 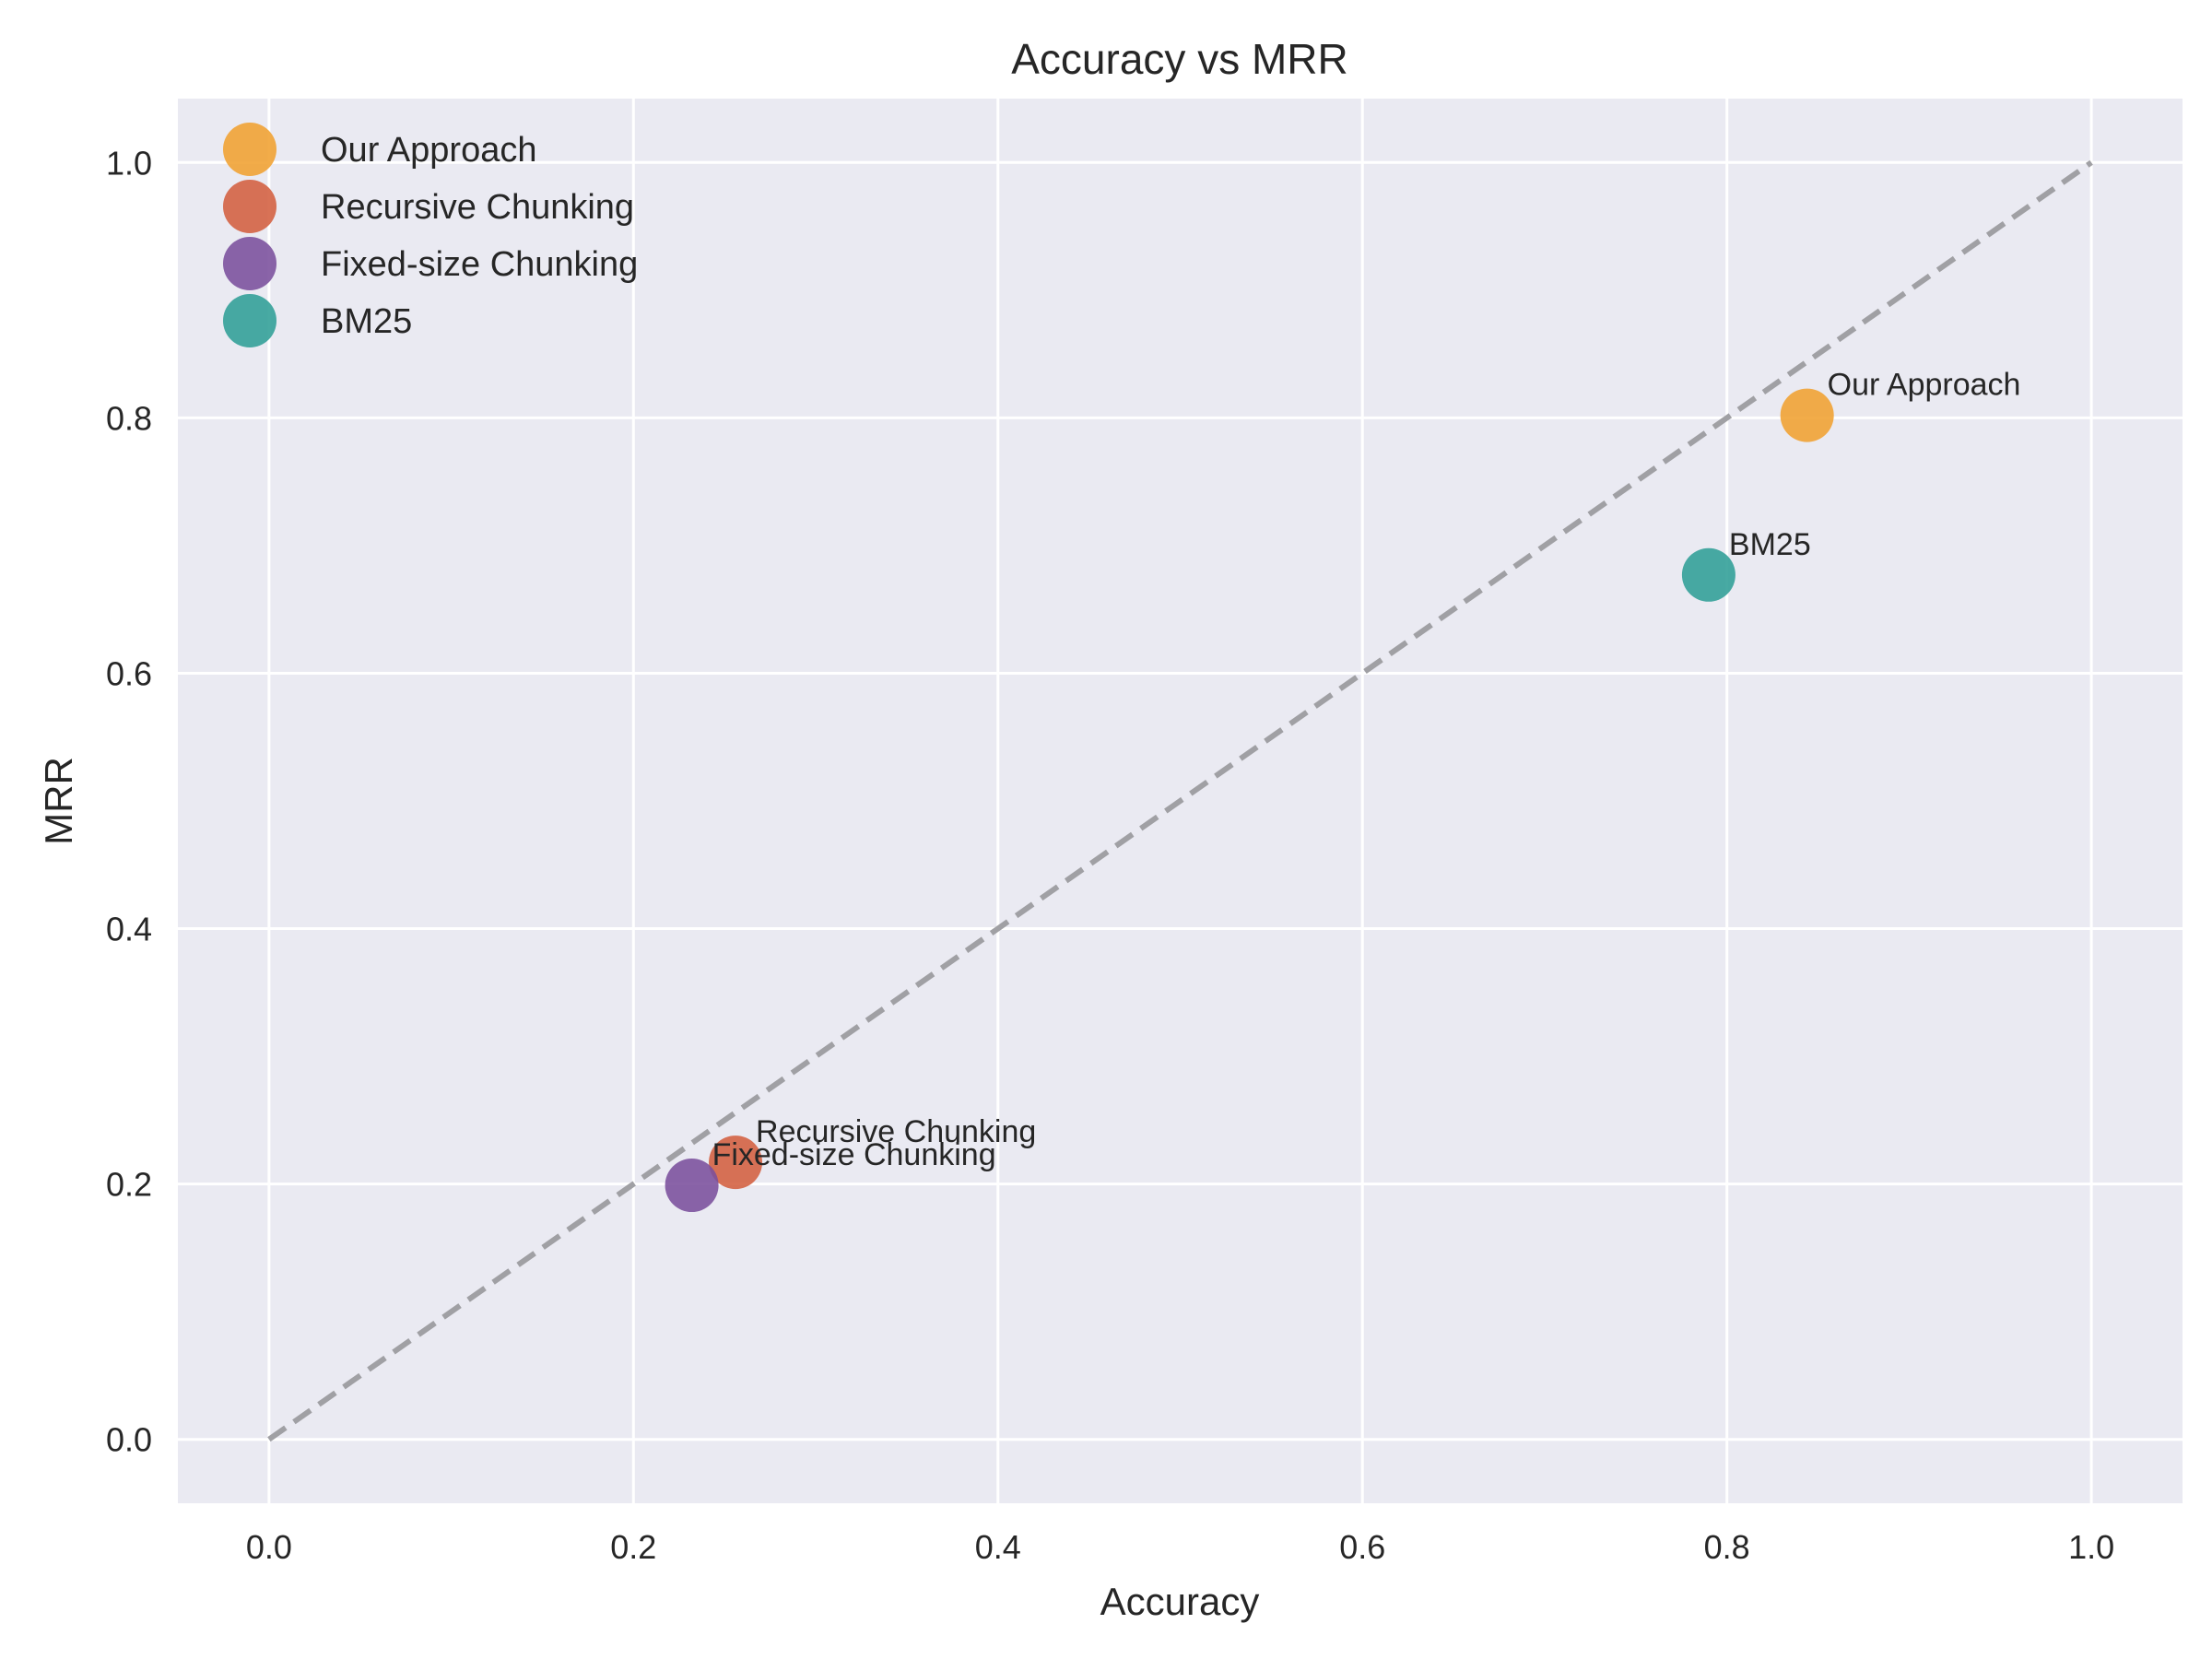 What do you see at coordinates (854, 1154) in the screenshot?
I see `point-annotation: Fixed-size Chunking` at bounding box center [854, 1154].